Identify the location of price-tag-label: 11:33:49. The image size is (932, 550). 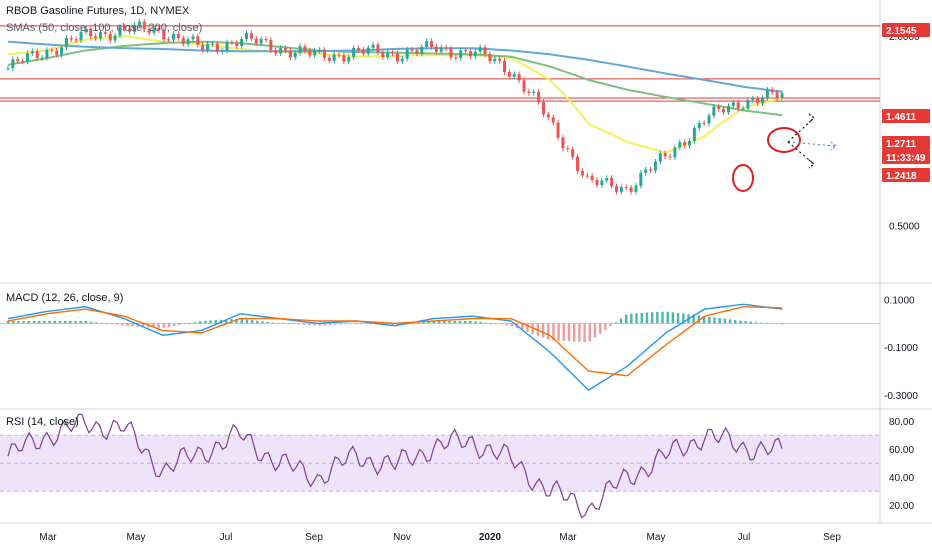
(906, 158).